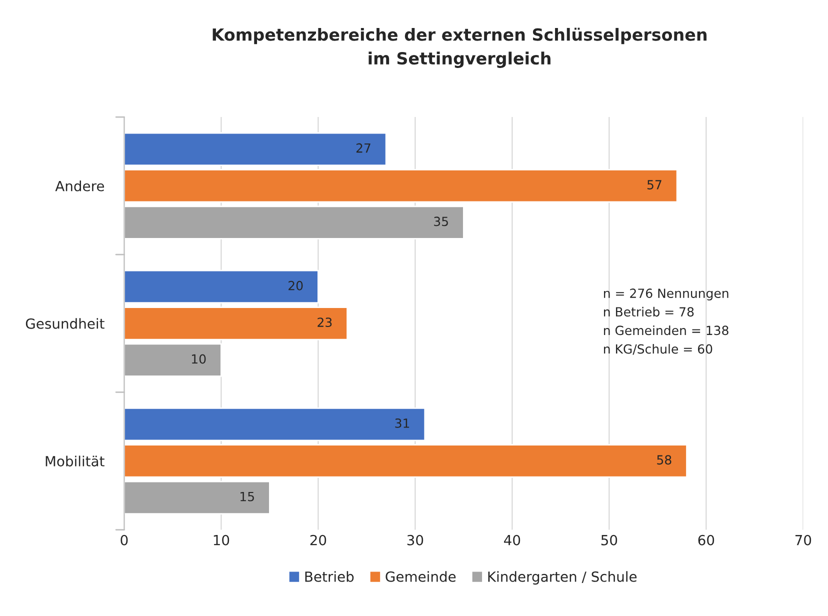  I want to click on data-label: 20, so click(295, 285).